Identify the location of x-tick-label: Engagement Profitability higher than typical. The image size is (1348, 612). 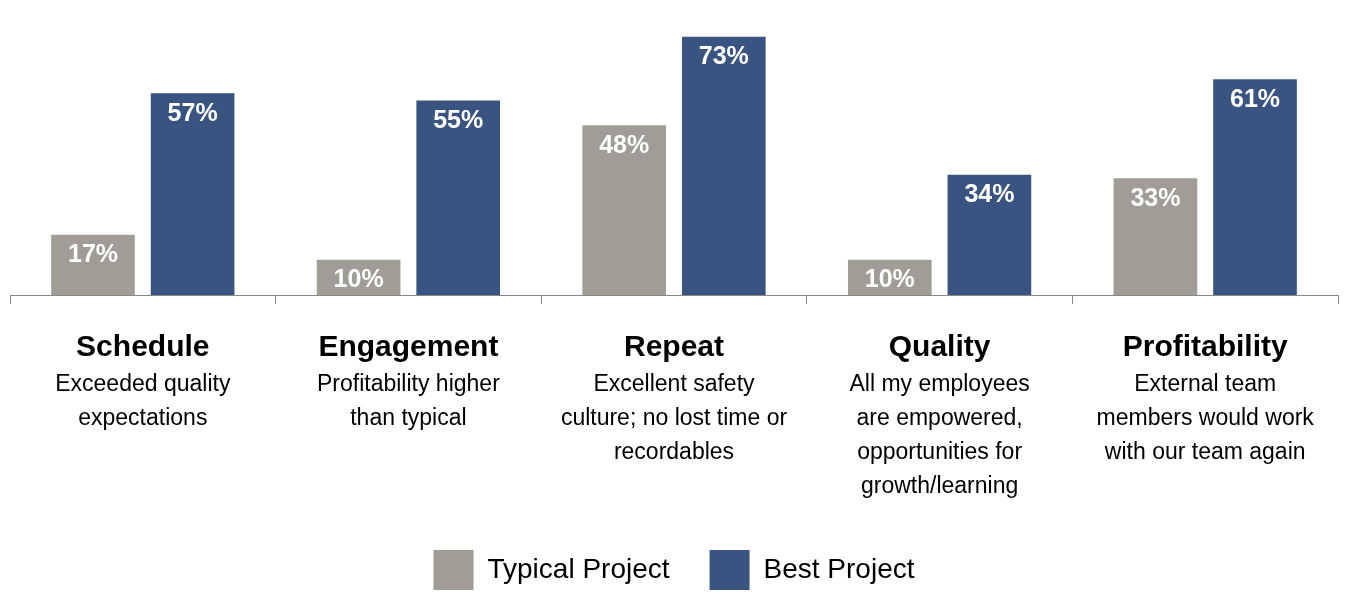
(408, 379).